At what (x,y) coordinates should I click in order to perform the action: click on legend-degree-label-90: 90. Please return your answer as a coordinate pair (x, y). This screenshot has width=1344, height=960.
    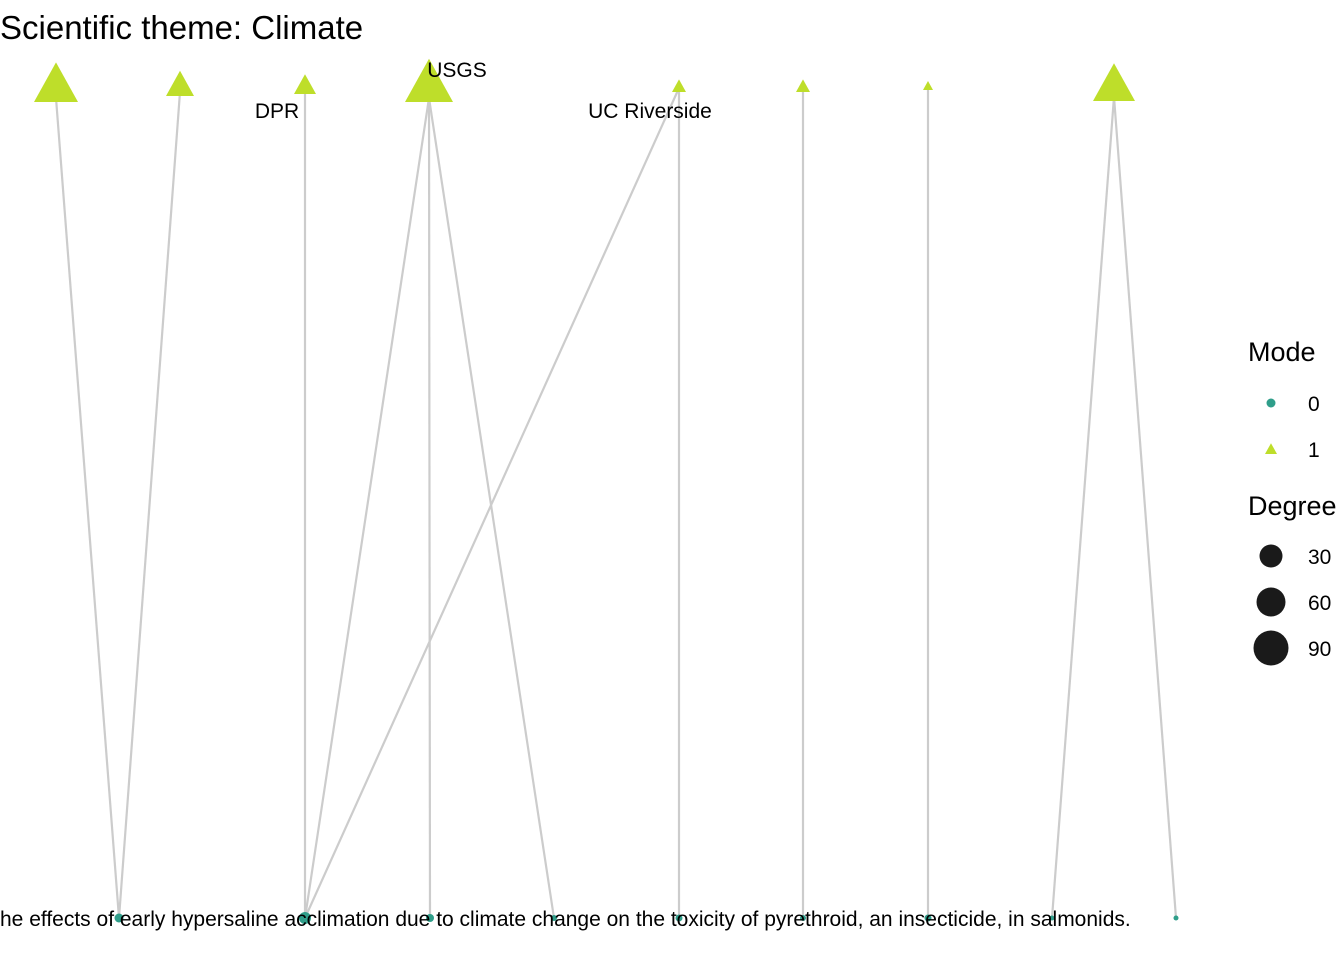
    Looking at the image, I should click on (1319, 649).